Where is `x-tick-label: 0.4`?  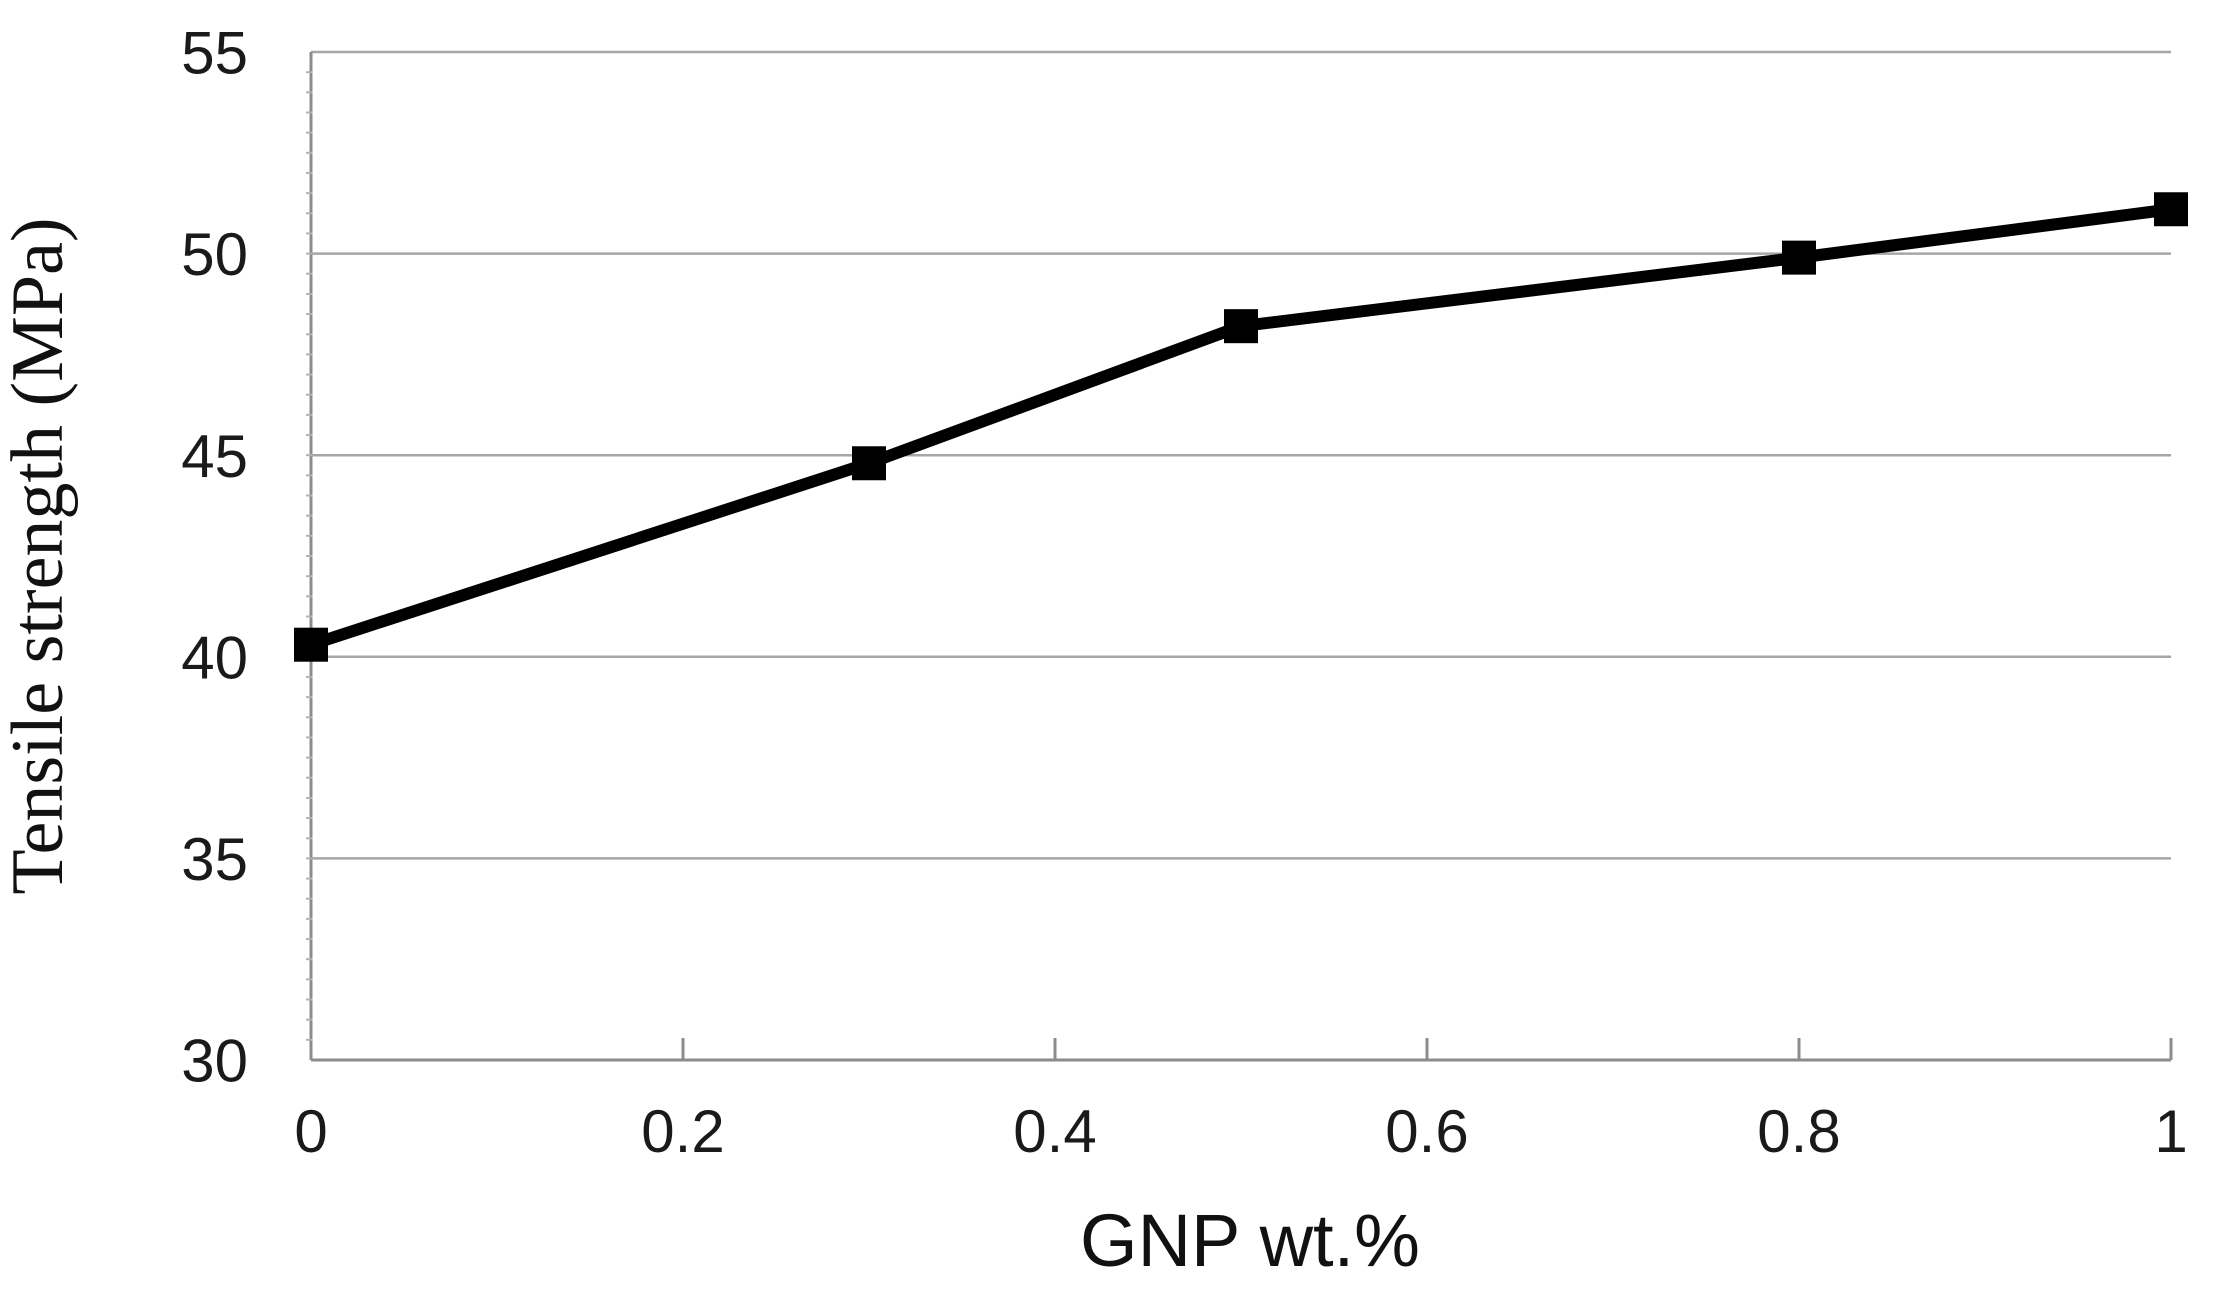
x-tick-label: 0.4 is located at coordinates (1054, 1131).